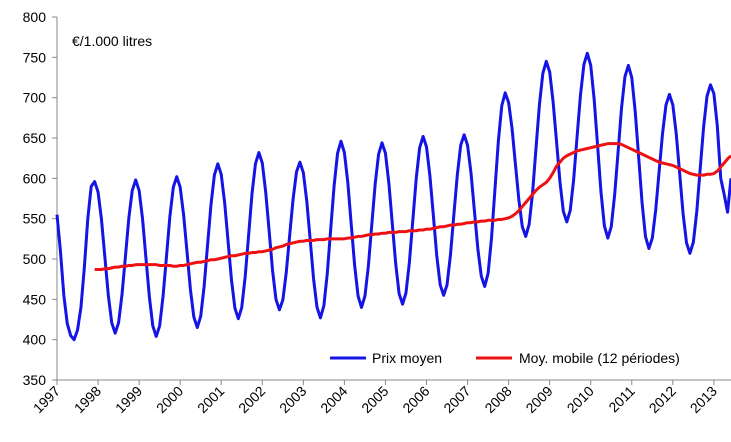 The width and height of the screenshot is (731, 442). Describe the element at coordinates (415, 399) in the screenshot. I see `x-tick-label: 2006` at that location.